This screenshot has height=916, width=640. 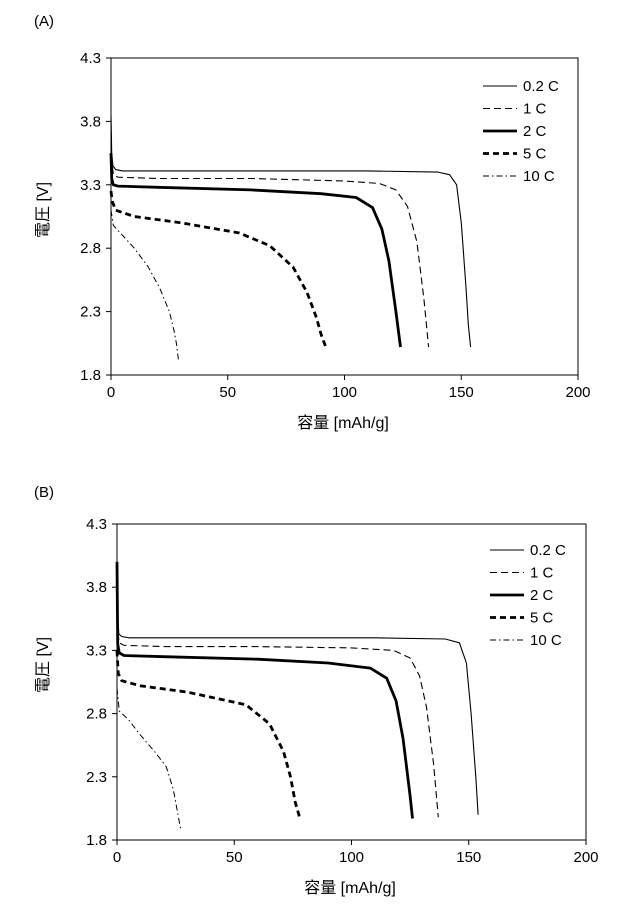 I want to click on series-line-02C, so click(x=291, y=231).